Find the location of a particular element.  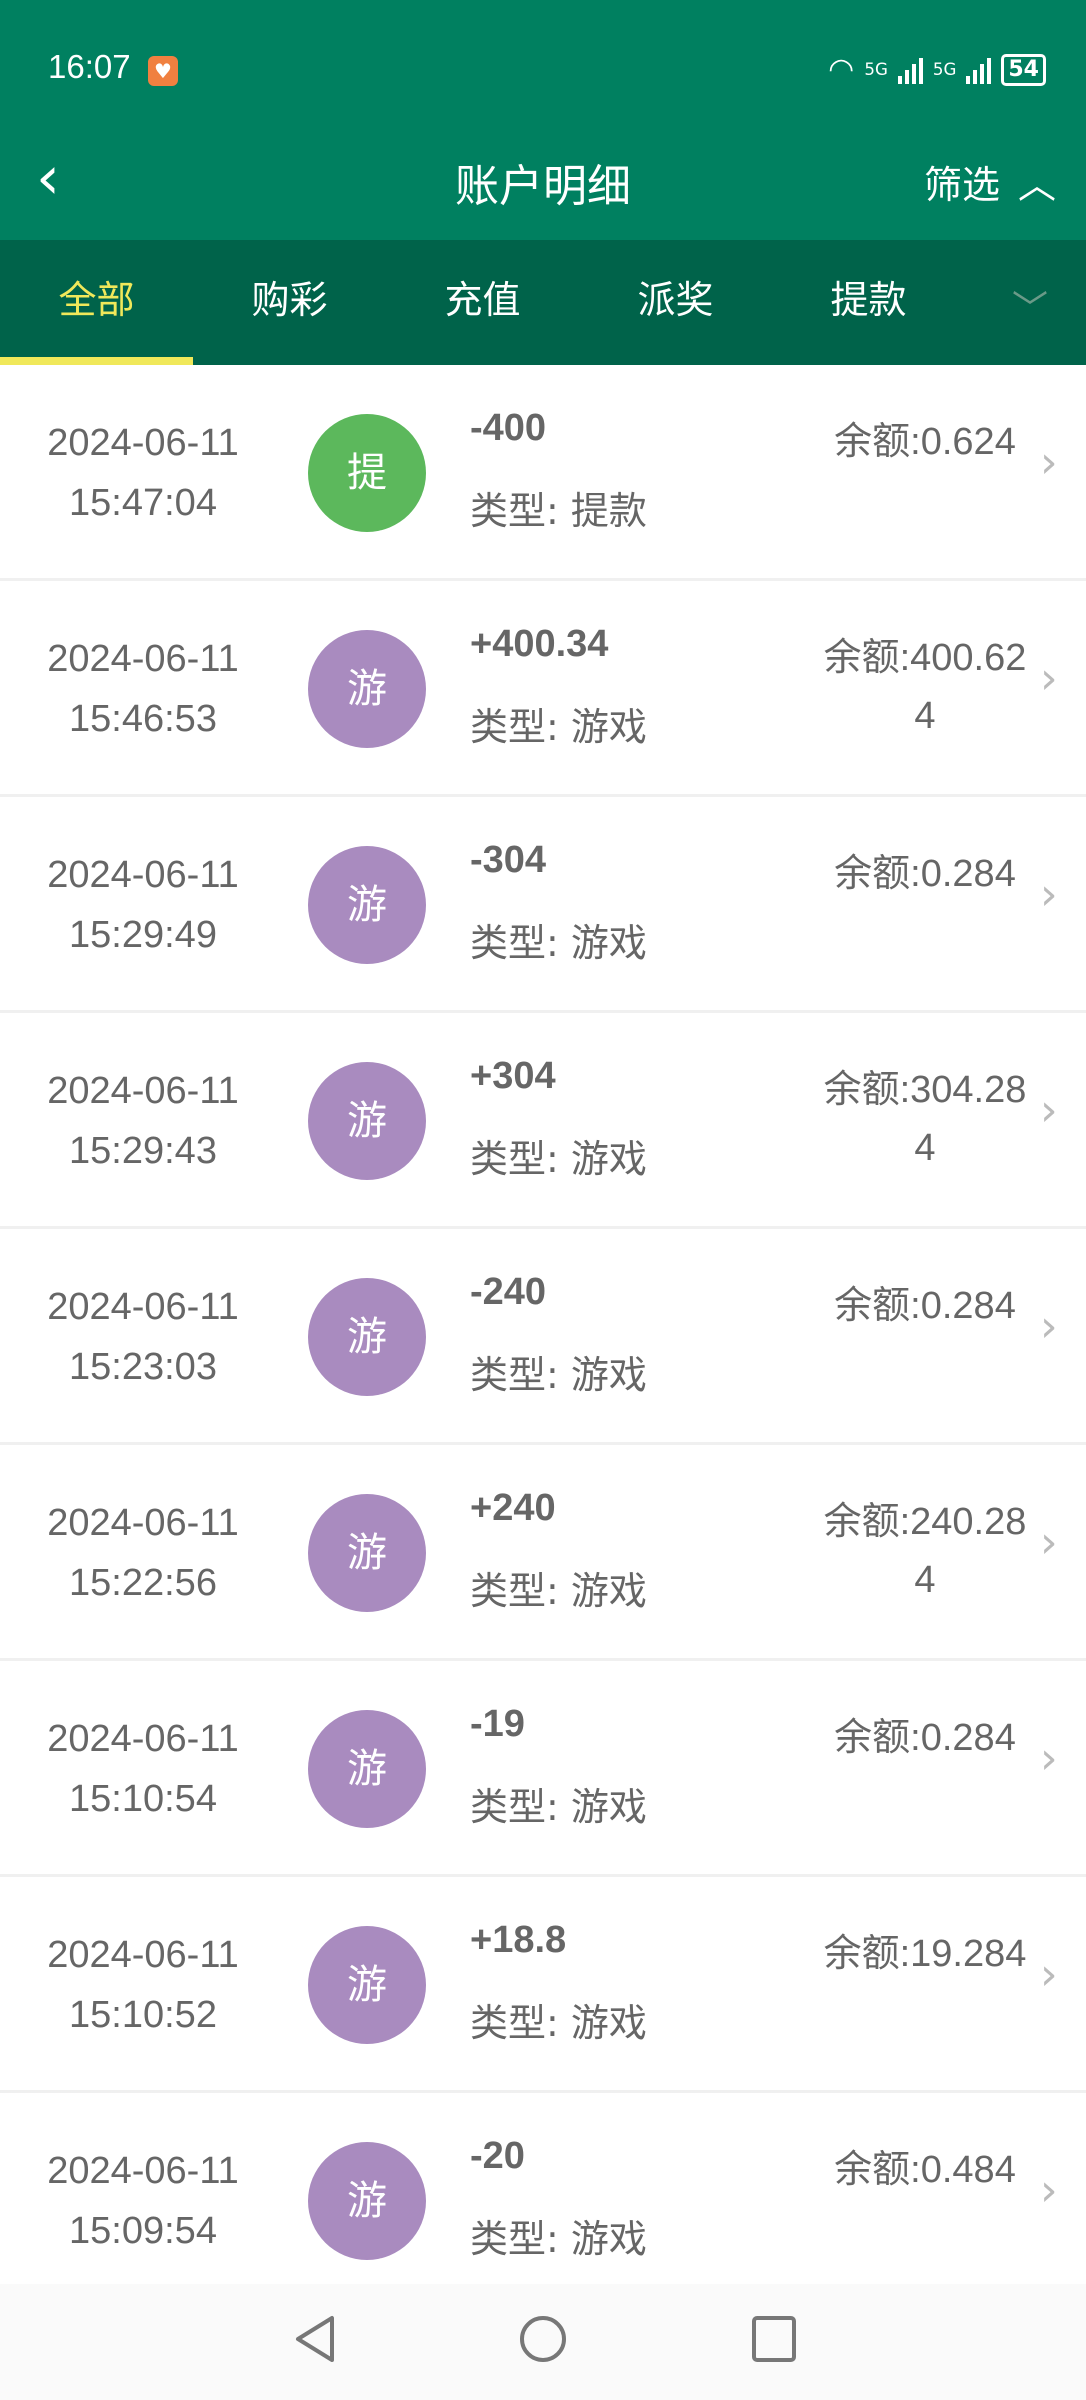

record-balance: 余额:0.484 is located at coordinates (925, 2170).